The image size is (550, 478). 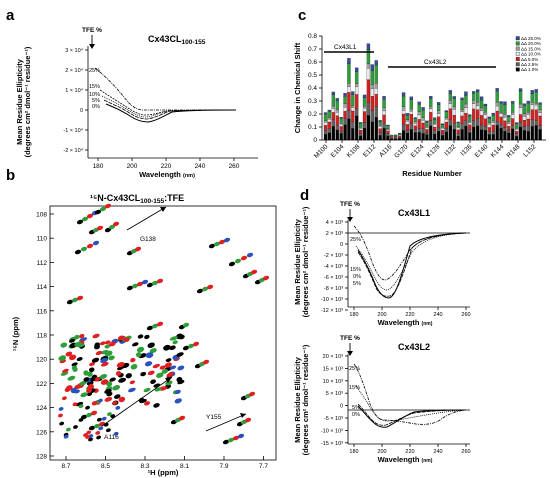 What do you see at coordinates (41, 457) in the screenshot?
I see `panel-b-ytick-label: 128` at bounding box center [41, 457].